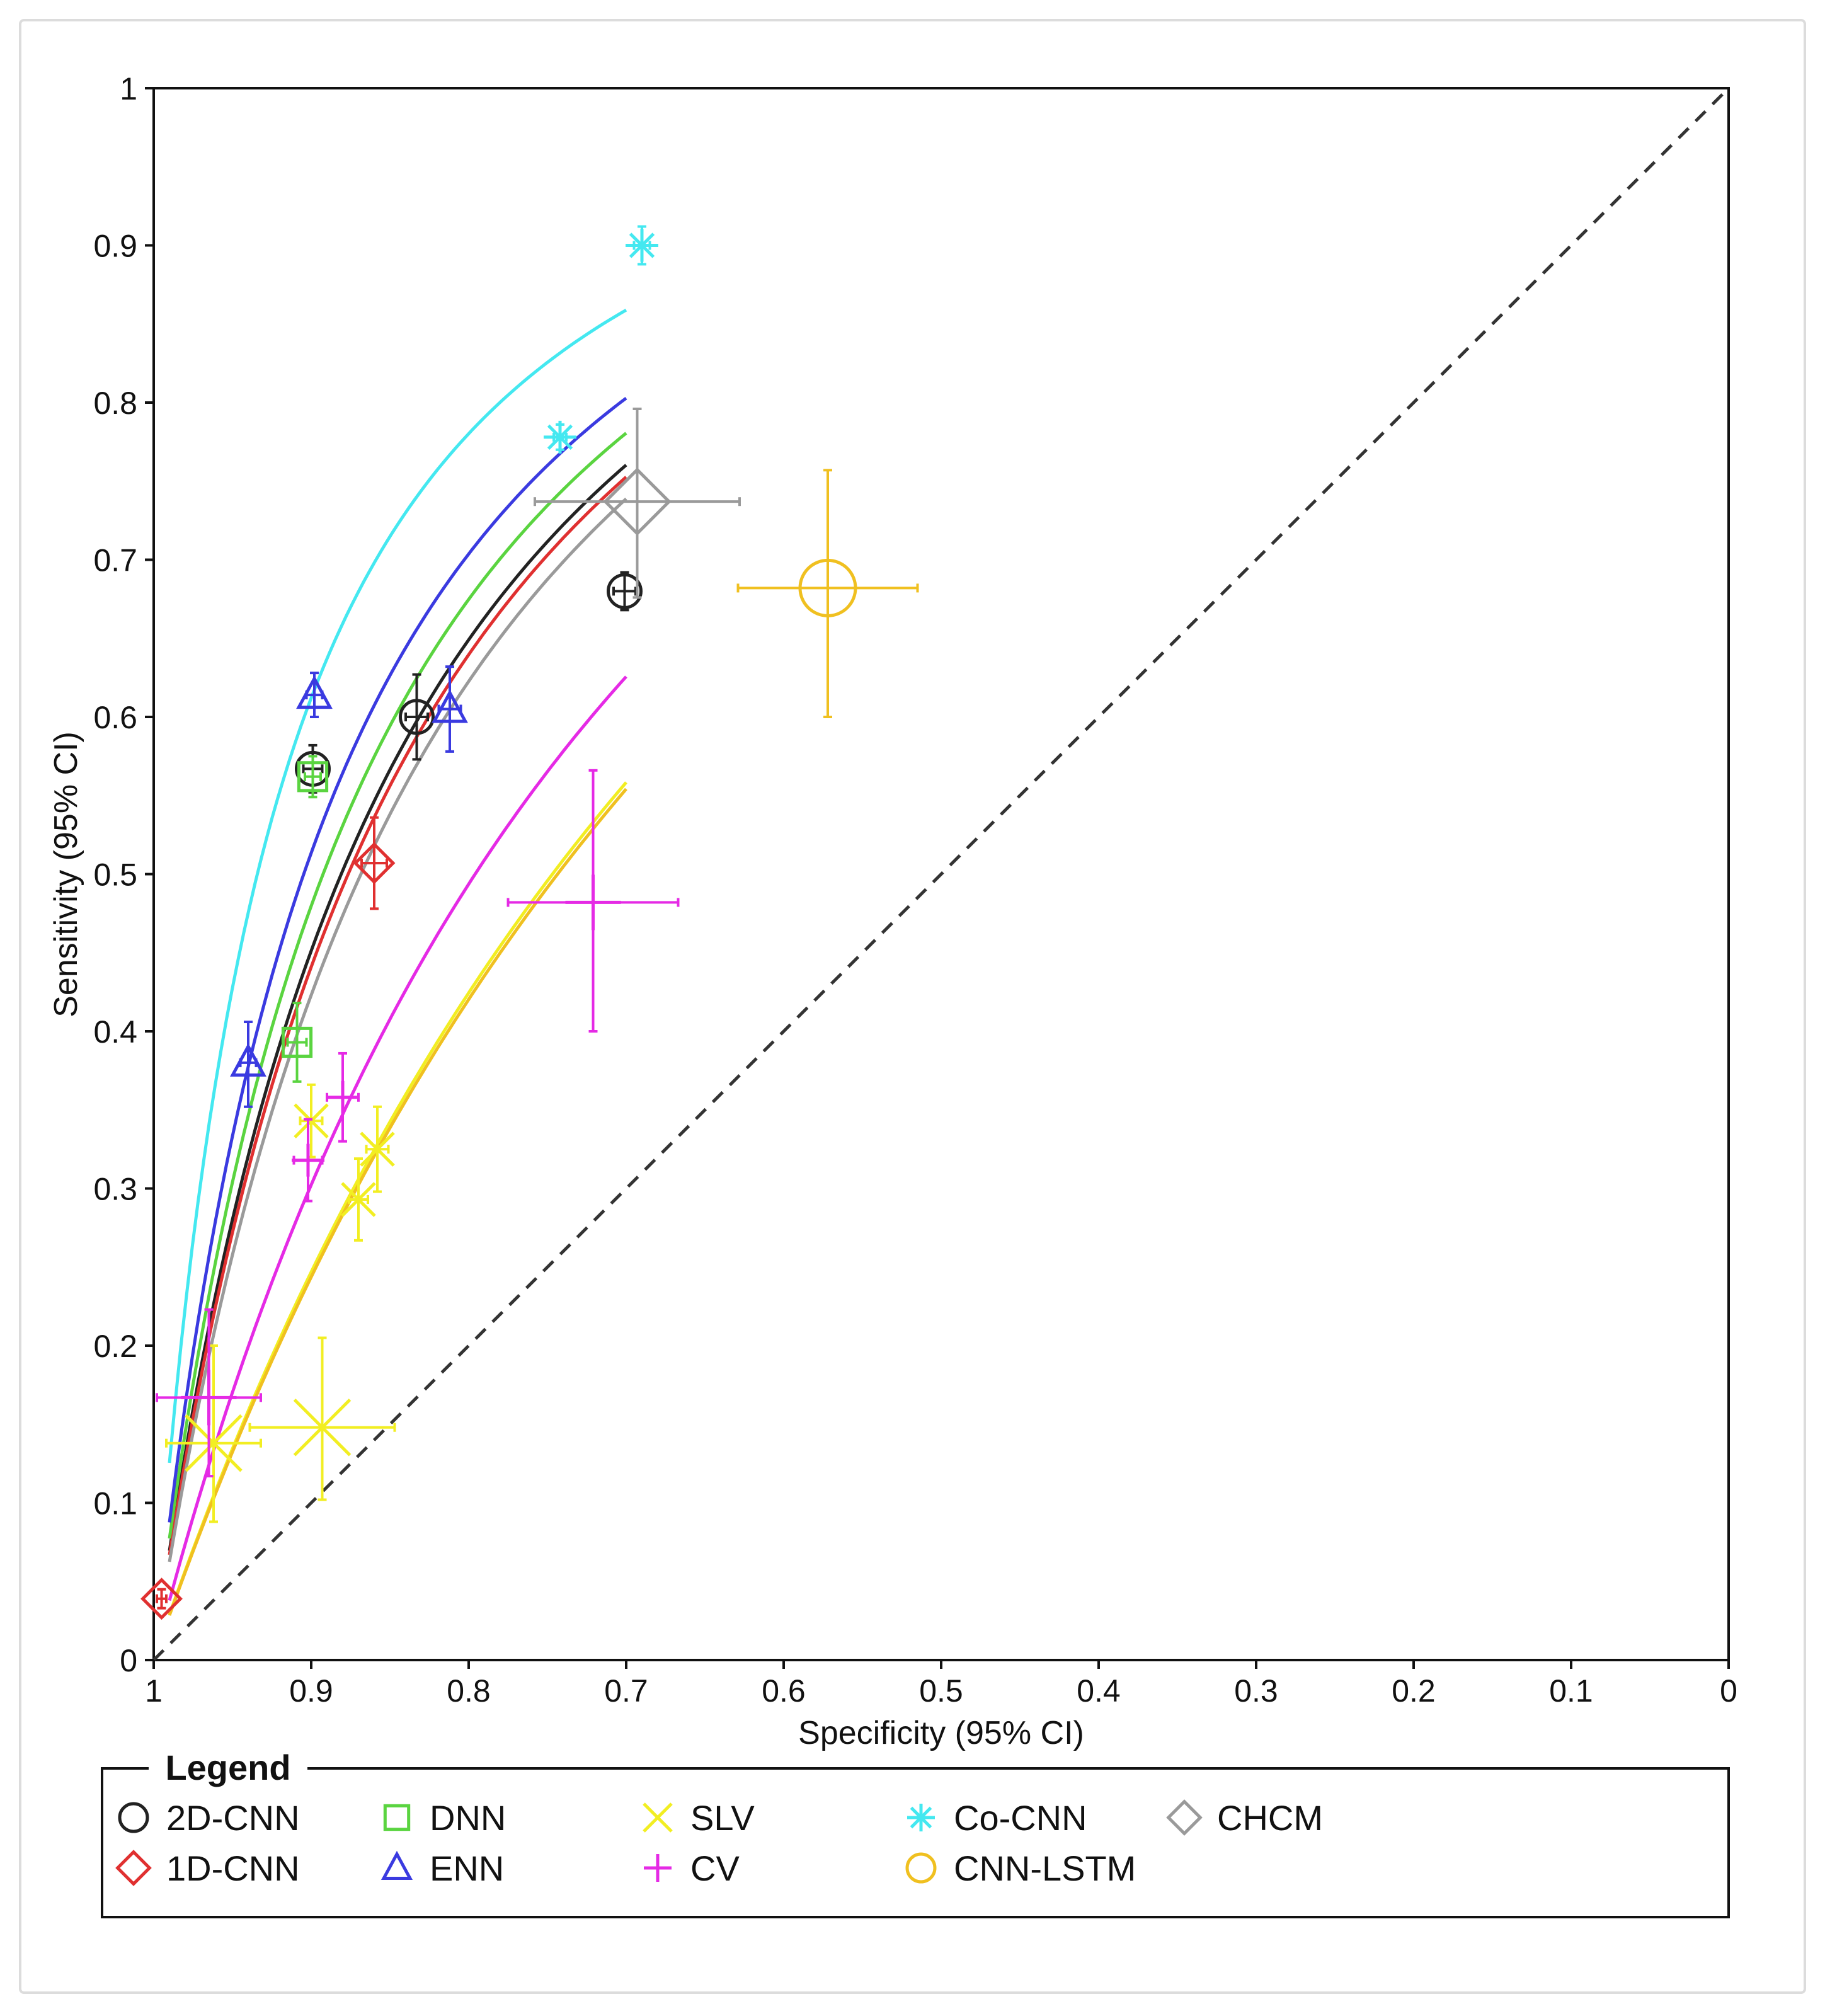 The height and width of the screenshot is (2016, 1825). What do you see at coordinates (941, 1691) in the screenshot?
I see `x-tick-label: 0.5` at bounding box center [941, 1691].